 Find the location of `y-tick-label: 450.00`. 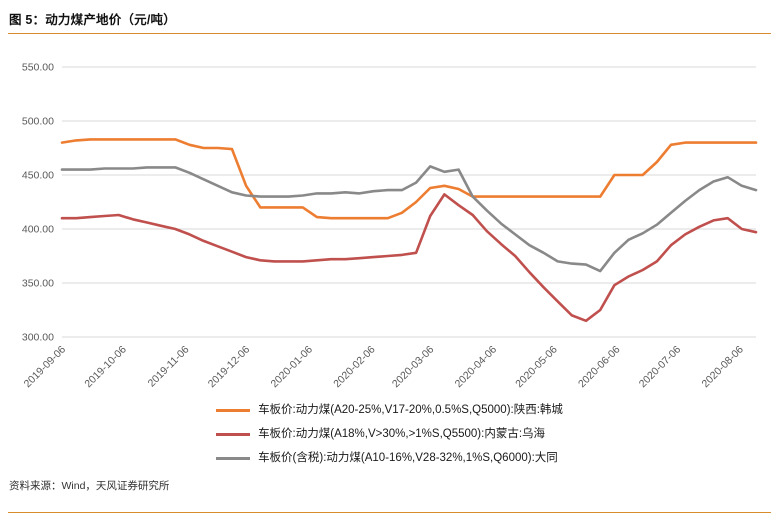

y-tick-label: 450.00 is located at coordinates (38, 176).